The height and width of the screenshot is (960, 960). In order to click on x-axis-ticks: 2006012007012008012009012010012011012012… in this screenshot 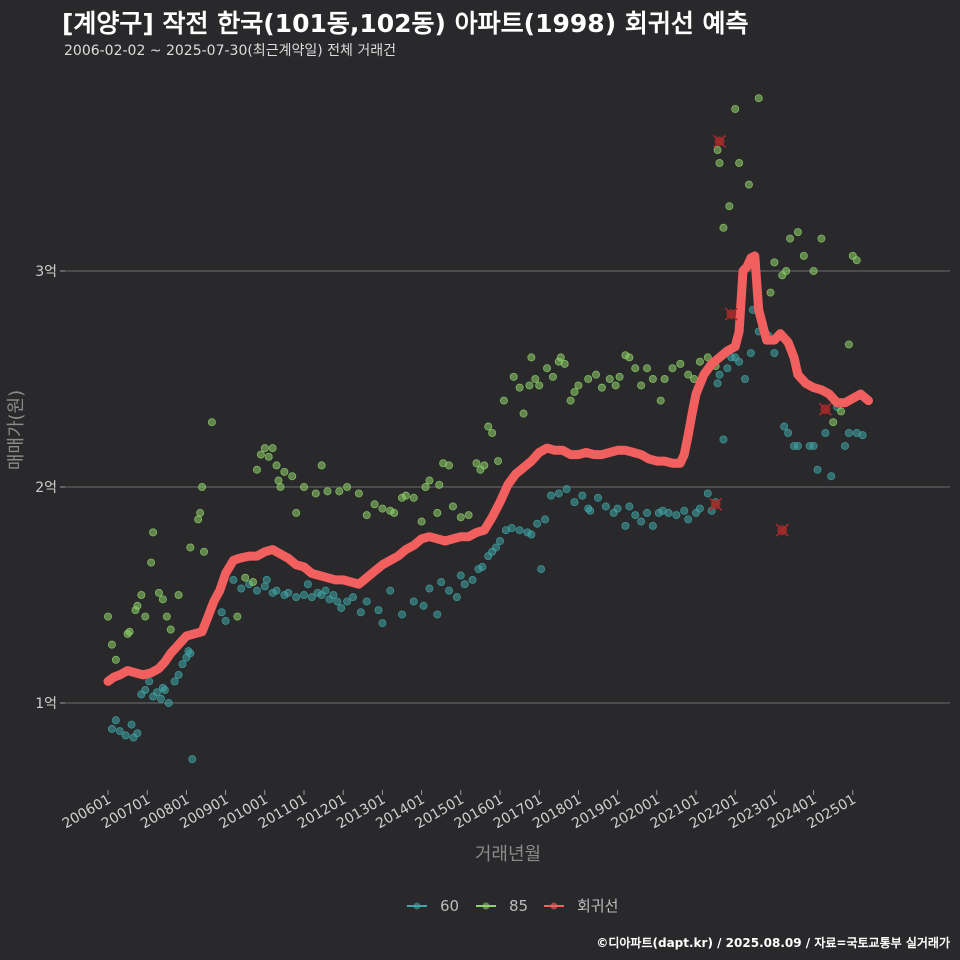, I will do `click(459, 811)`.